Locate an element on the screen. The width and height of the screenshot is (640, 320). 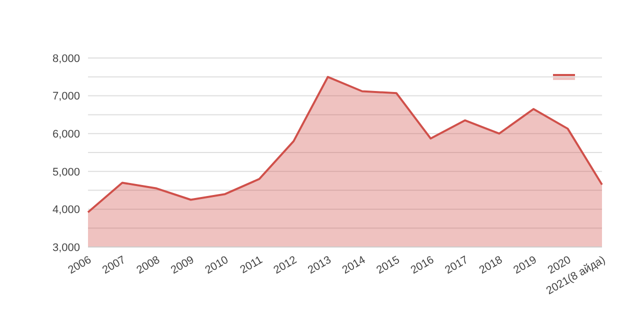
y-tick-label: 4,000 is located at coordinates (66, 210).